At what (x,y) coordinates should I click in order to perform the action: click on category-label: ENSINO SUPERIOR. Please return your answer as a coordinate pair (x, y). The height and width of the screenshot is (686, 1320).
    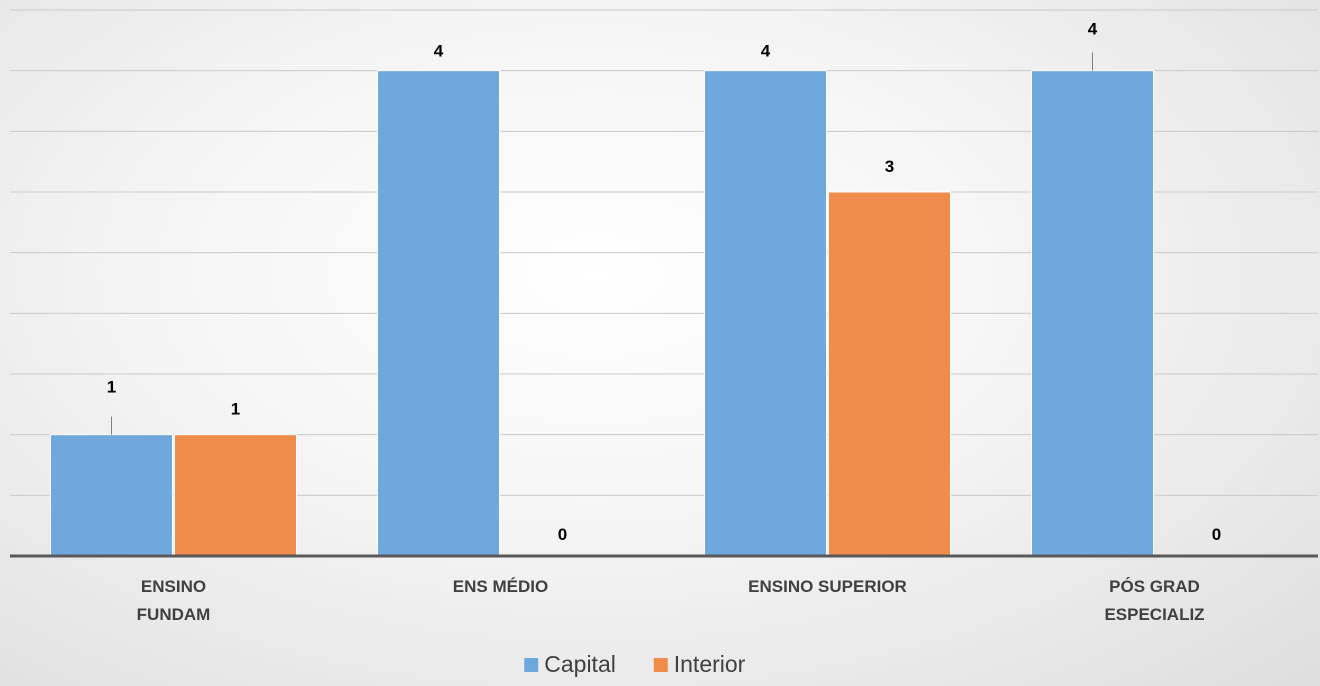
    Looking at the image, I should click on (827, 586).